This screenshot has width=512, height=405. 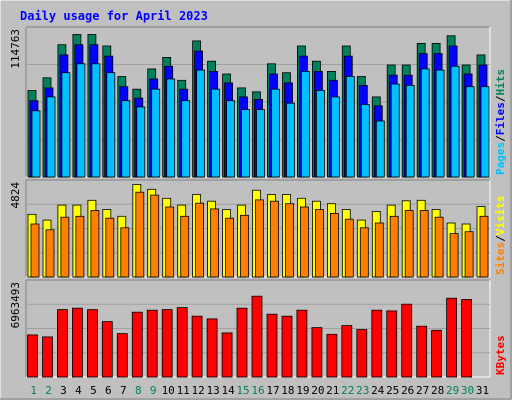 What do you see at coordinates (500, 216) in the screenshot?
I see `side-label-visits: Visits` at bounding box center [500, 216].